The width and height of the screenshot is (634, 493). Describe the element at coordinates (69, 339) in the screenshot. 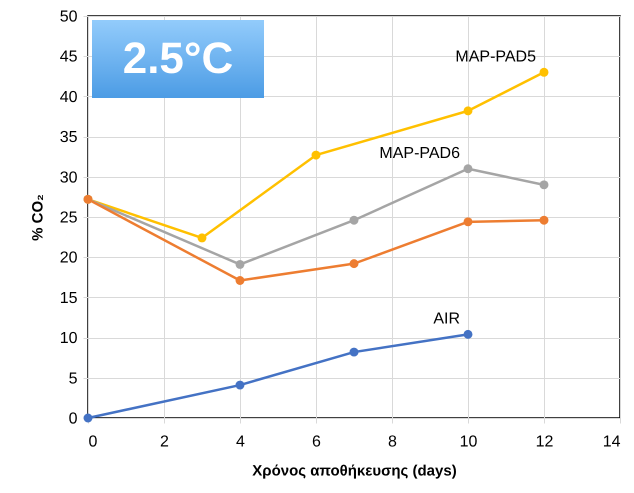

I see `y-tick-label: 10` at that location.